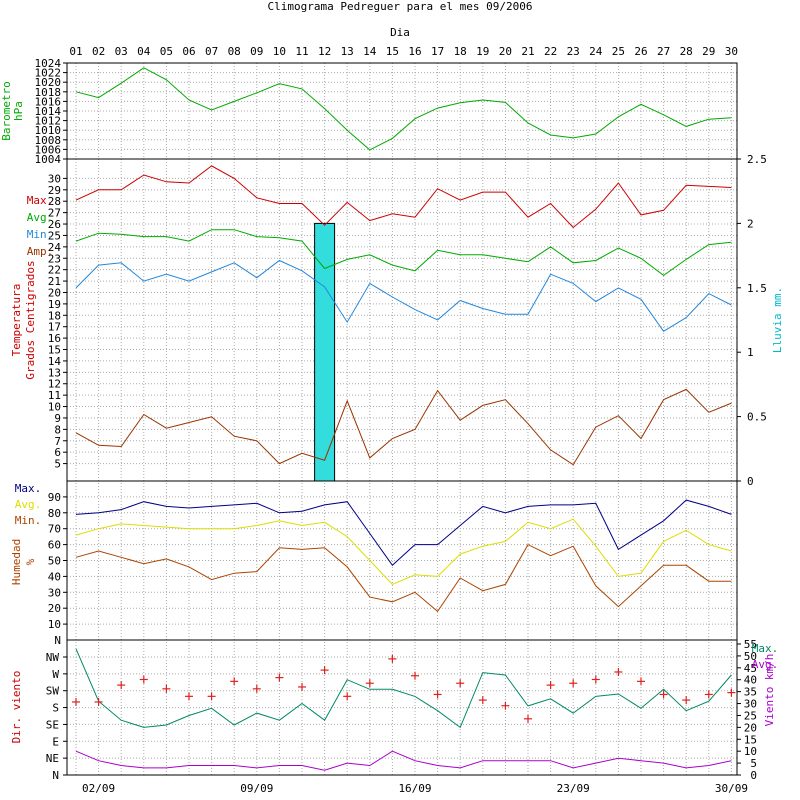  What do you see at coordinates (757, 159) in the screenshot?
I see `rain-tick-label: 2.5` at bounding box center [757, 159].